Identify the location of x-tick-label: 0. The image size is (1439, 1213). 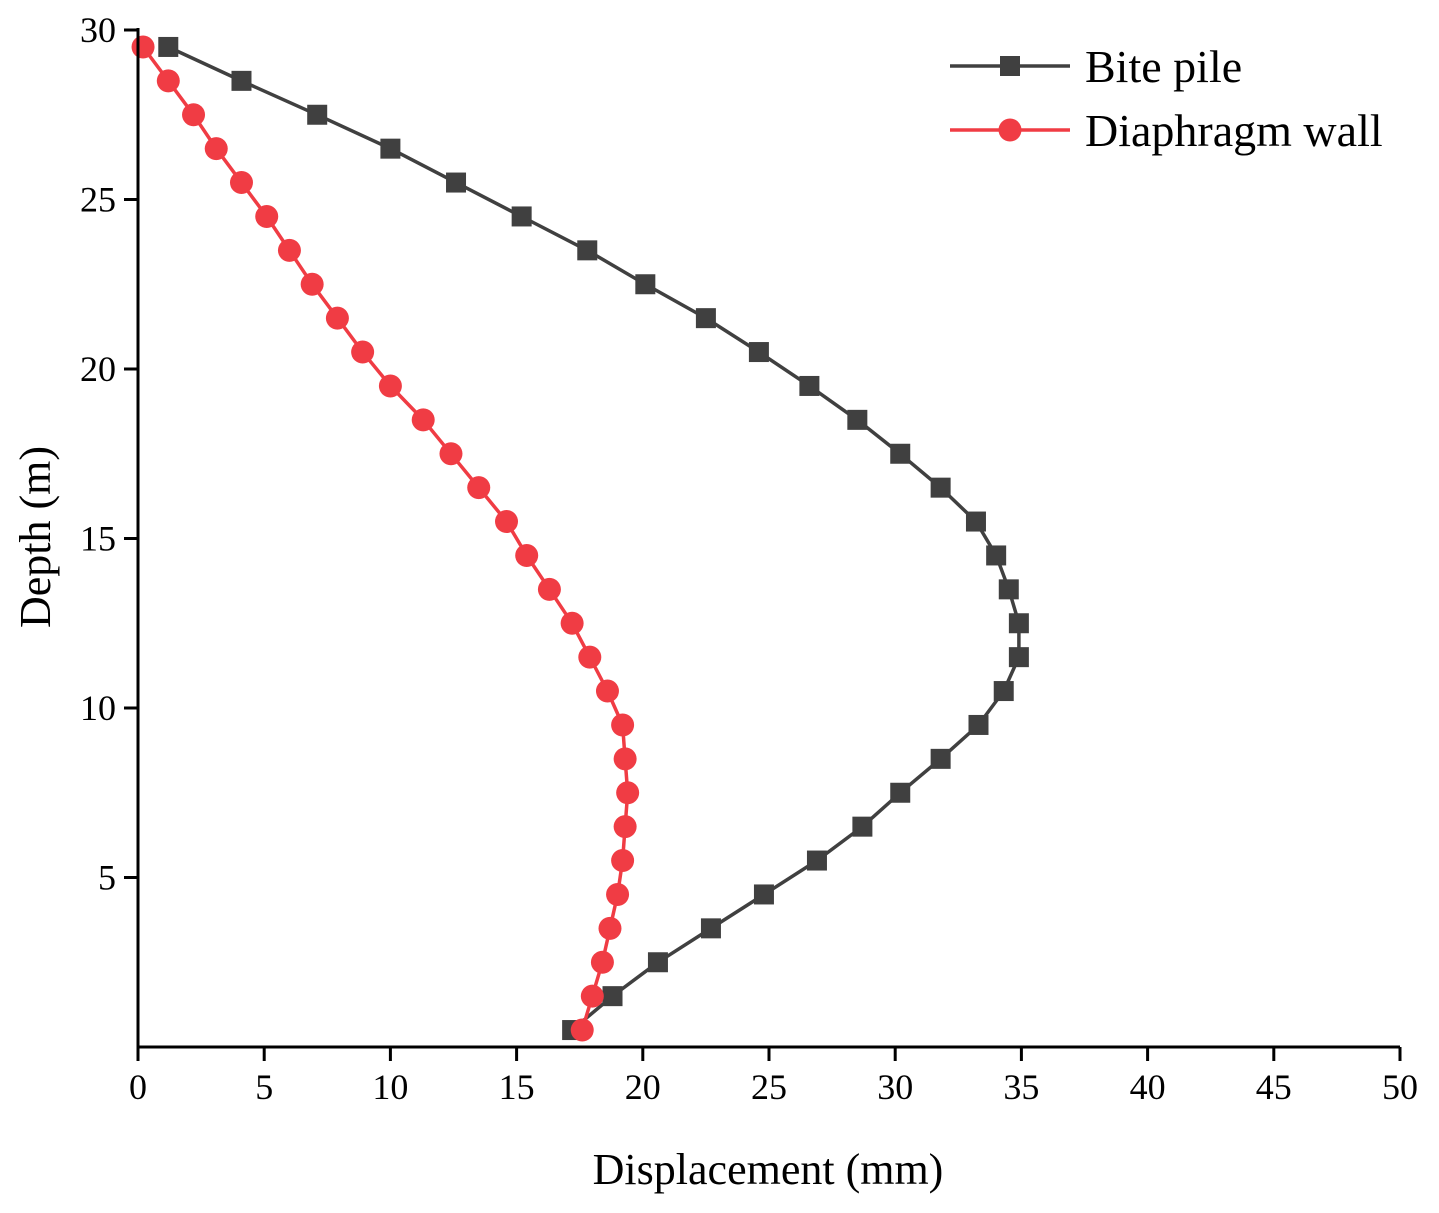
(138, 1087).